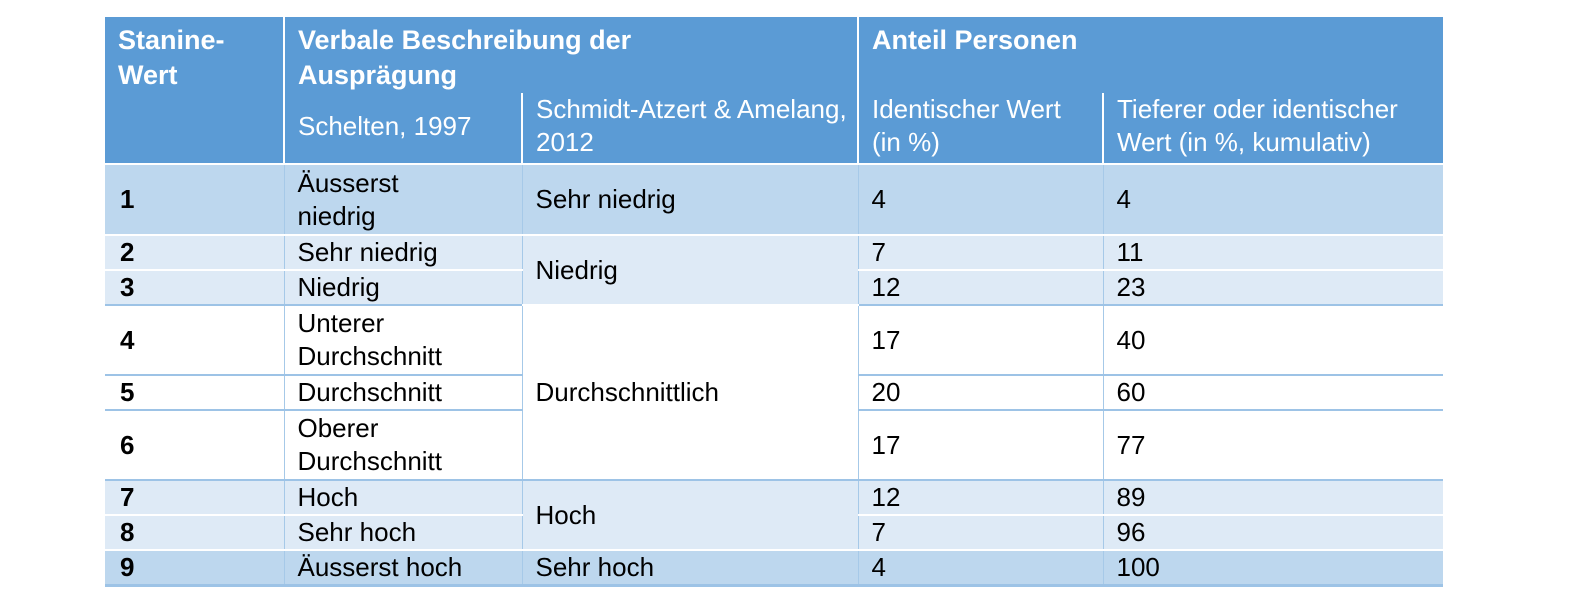 The width and height of the screenshot is (1595, 604). What do you see at coordinates (194, 253) in the screenshot?
I see `cell-stanine: 2` at bounding box center [194, 253].